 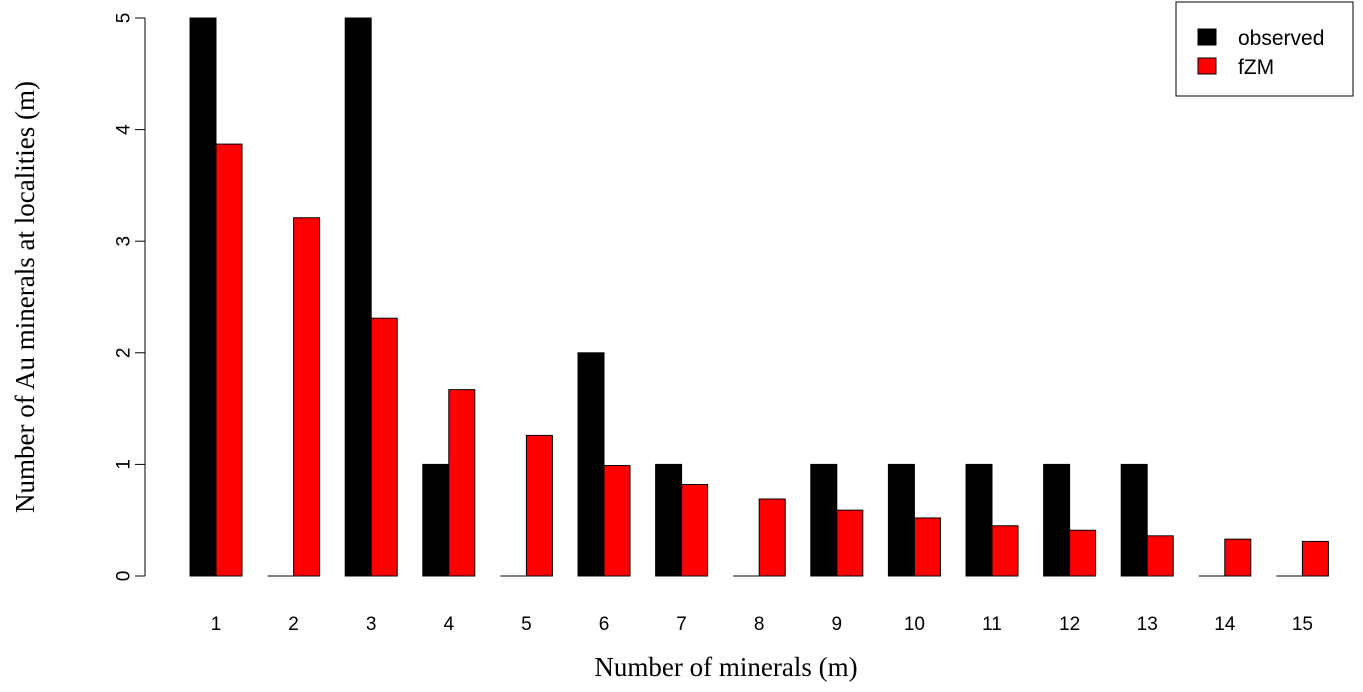 I want to click on x-tick-label: 4, so click(x=449, y=624).